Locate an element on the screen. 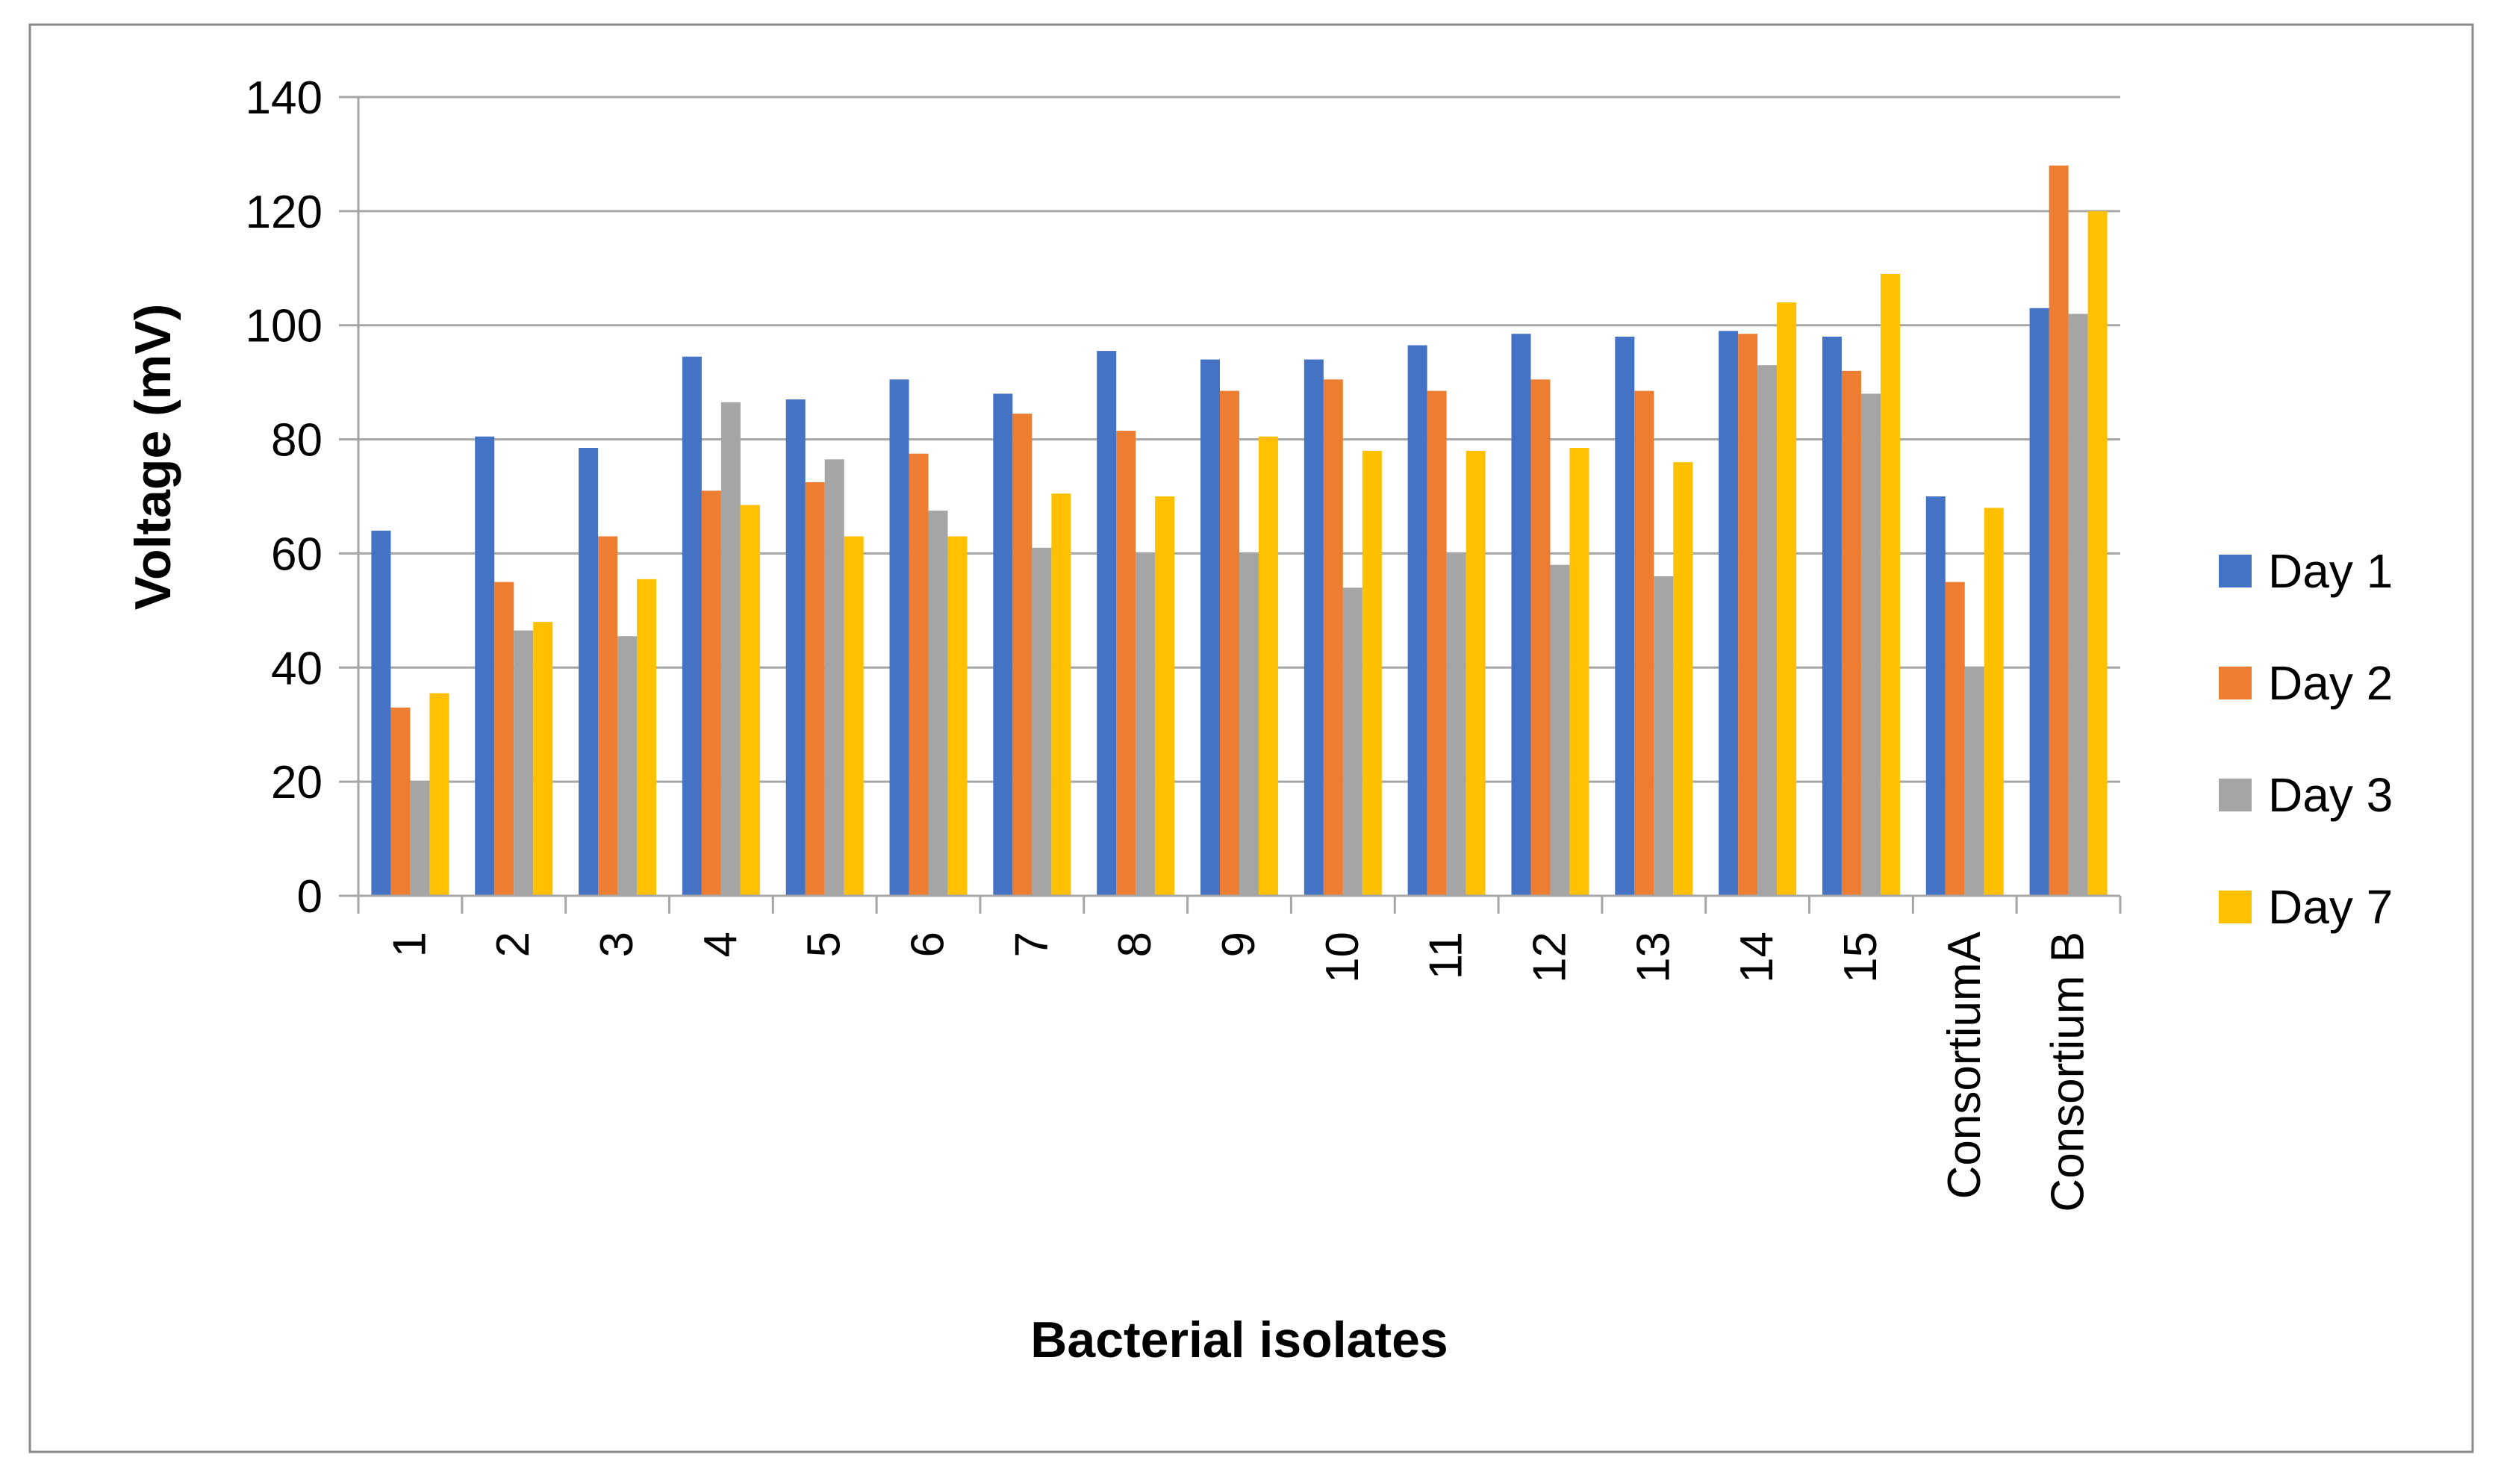 The width and height of the screenshot is (2501, 1484). y-tick-label: 20 is located at coordinates (297, 782).